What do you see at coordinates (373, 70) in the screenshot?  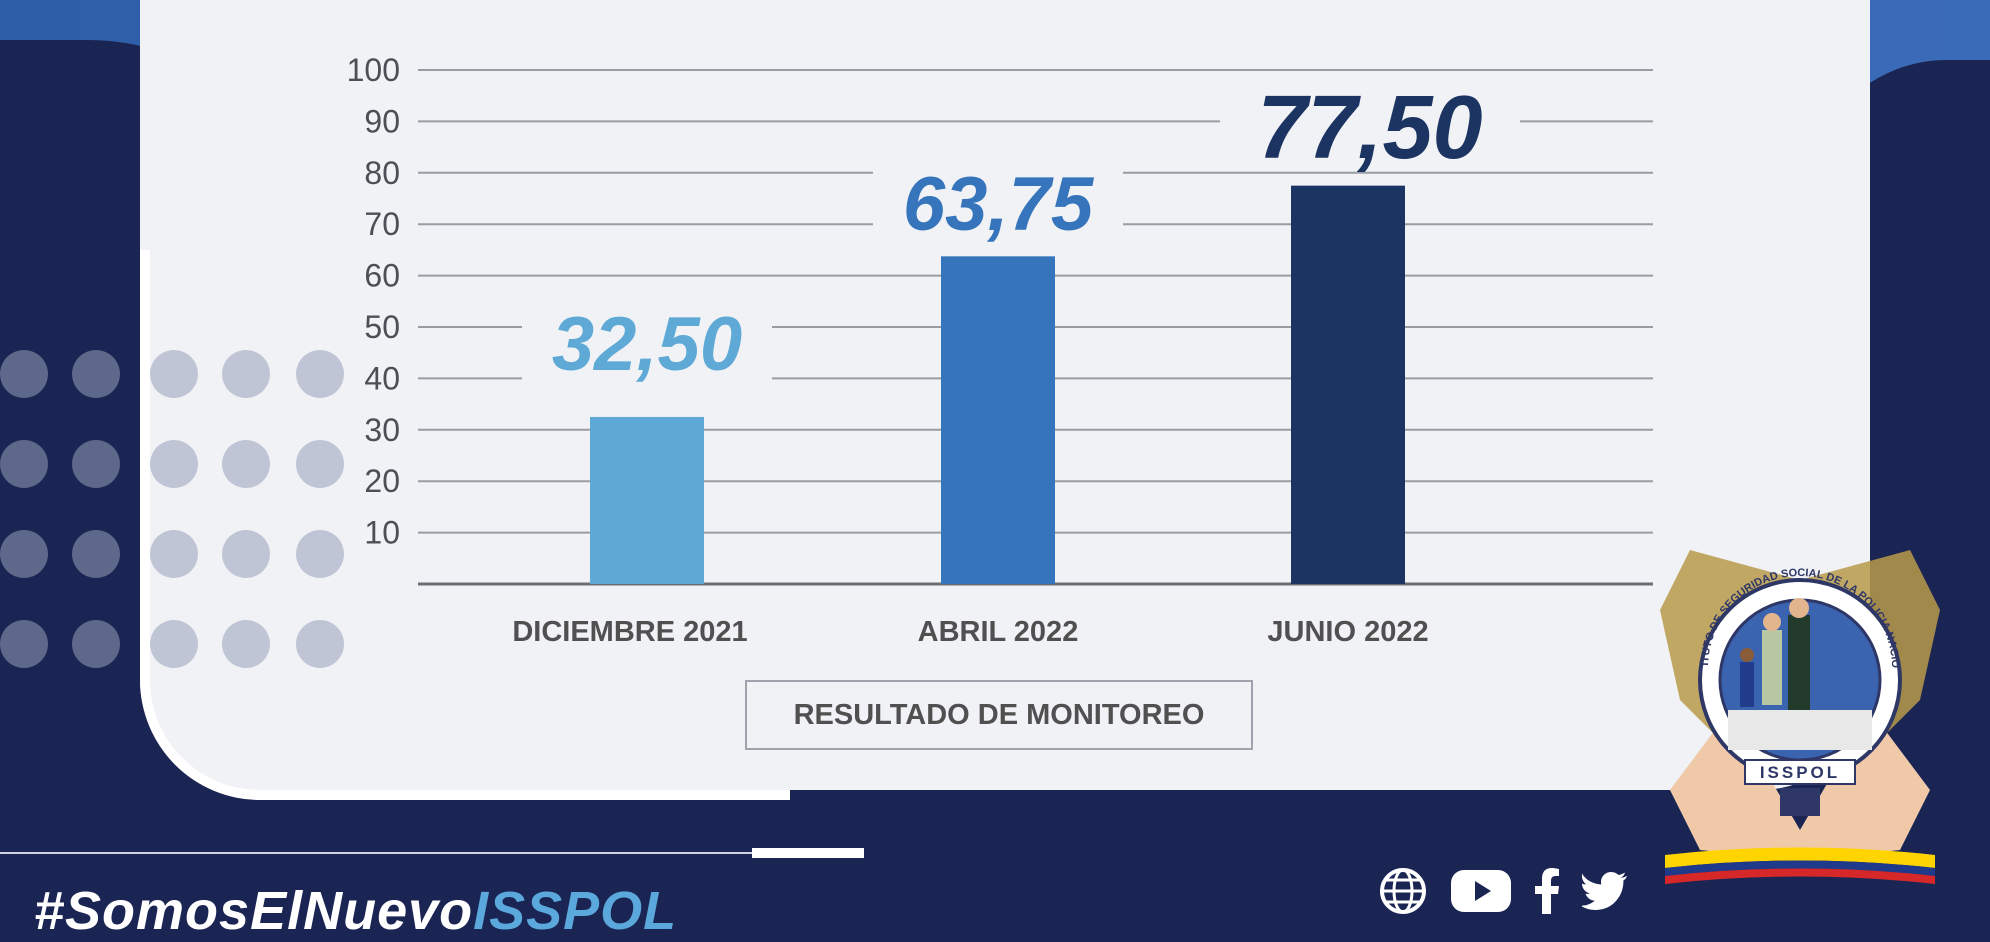 I see `y-tick-label: 100` at bounding box center [373, 70].